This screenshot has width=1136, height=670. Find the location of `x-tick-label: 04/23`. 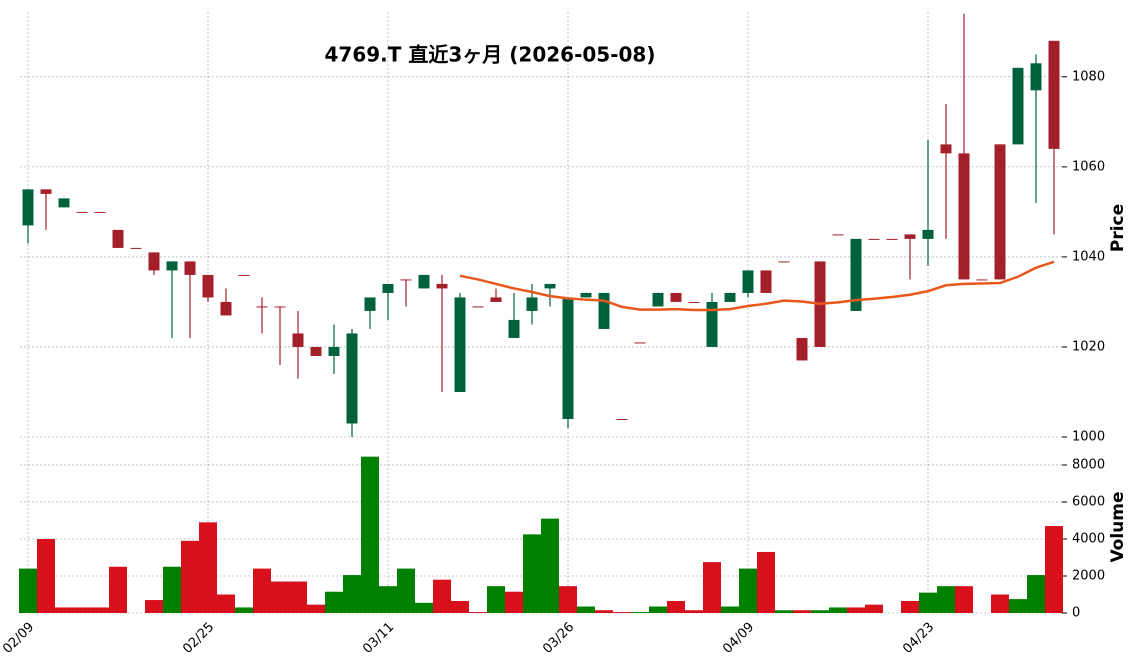

x-tick-label: 04/23 is located at coordinates (918, 638).